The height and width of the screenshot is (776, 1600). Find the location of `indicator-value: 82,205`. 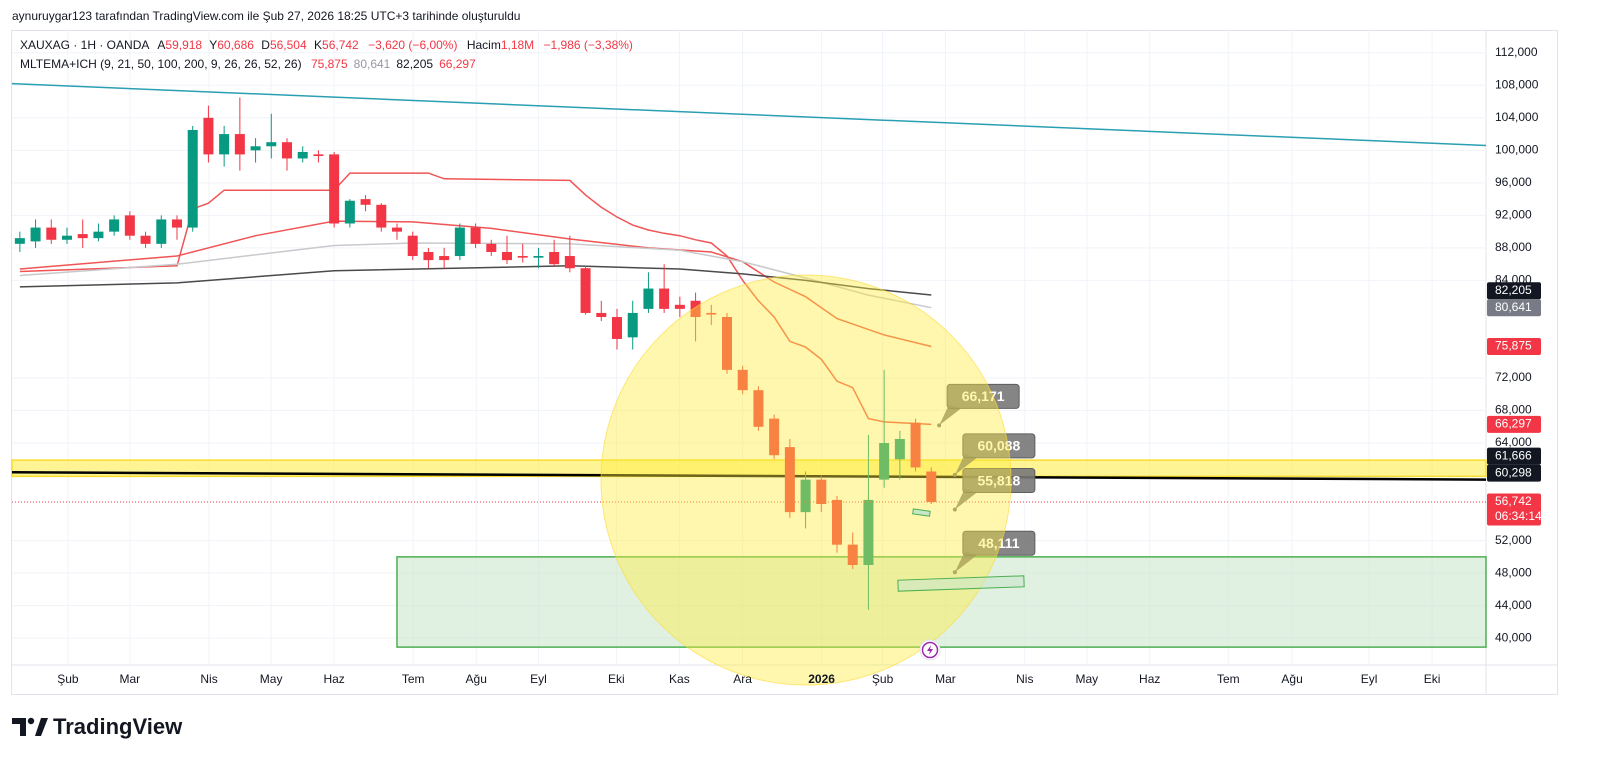

indicator-value: 82,205 is located at coordinates (414, 64).